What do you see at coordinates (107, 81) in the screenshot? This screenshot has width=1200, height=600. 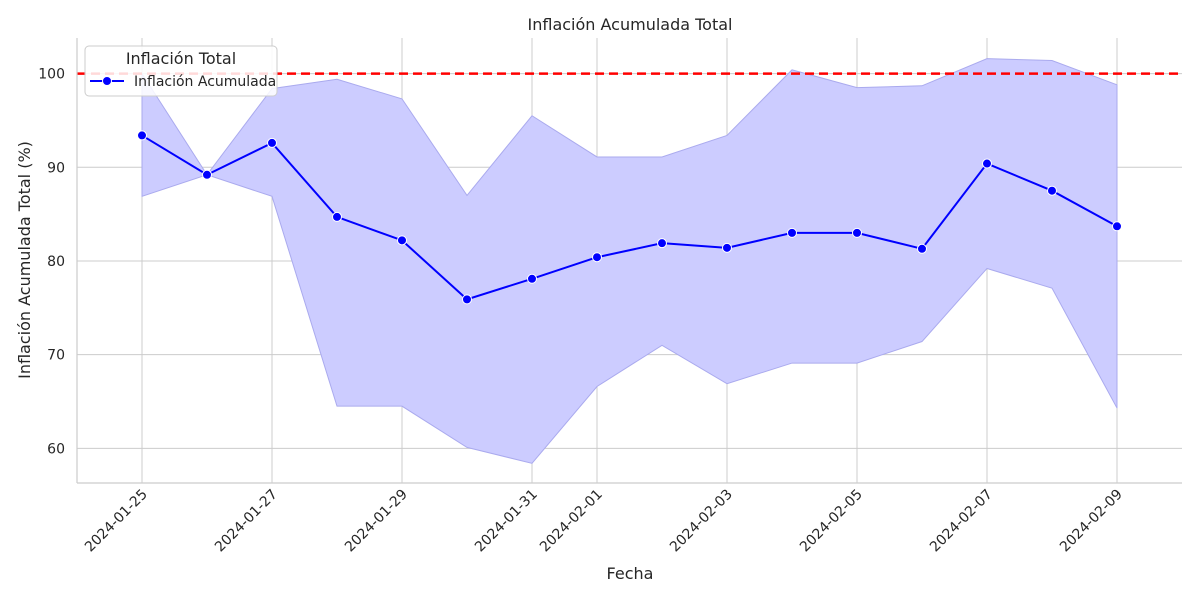 I see `legend-marker-swatch` at bounding box center [107, 81].